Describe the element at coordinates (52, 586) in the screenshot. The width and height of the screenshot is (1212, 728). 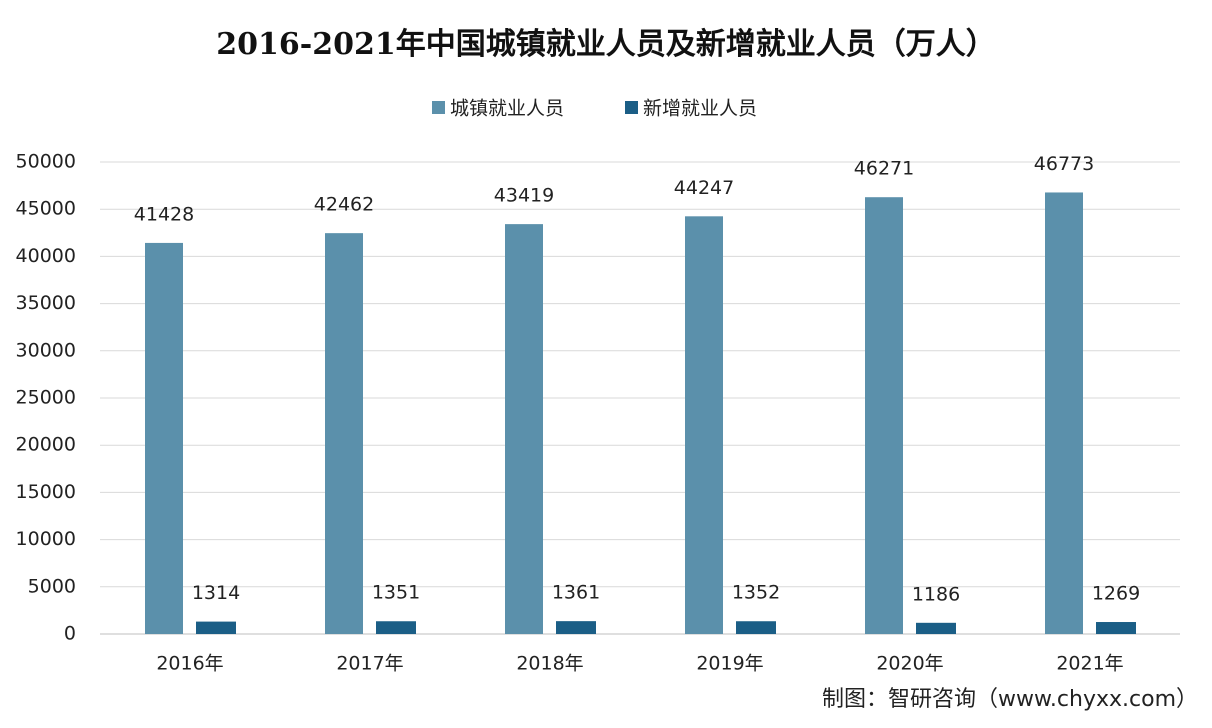
I see `y-tick-label: 5000` at that location.